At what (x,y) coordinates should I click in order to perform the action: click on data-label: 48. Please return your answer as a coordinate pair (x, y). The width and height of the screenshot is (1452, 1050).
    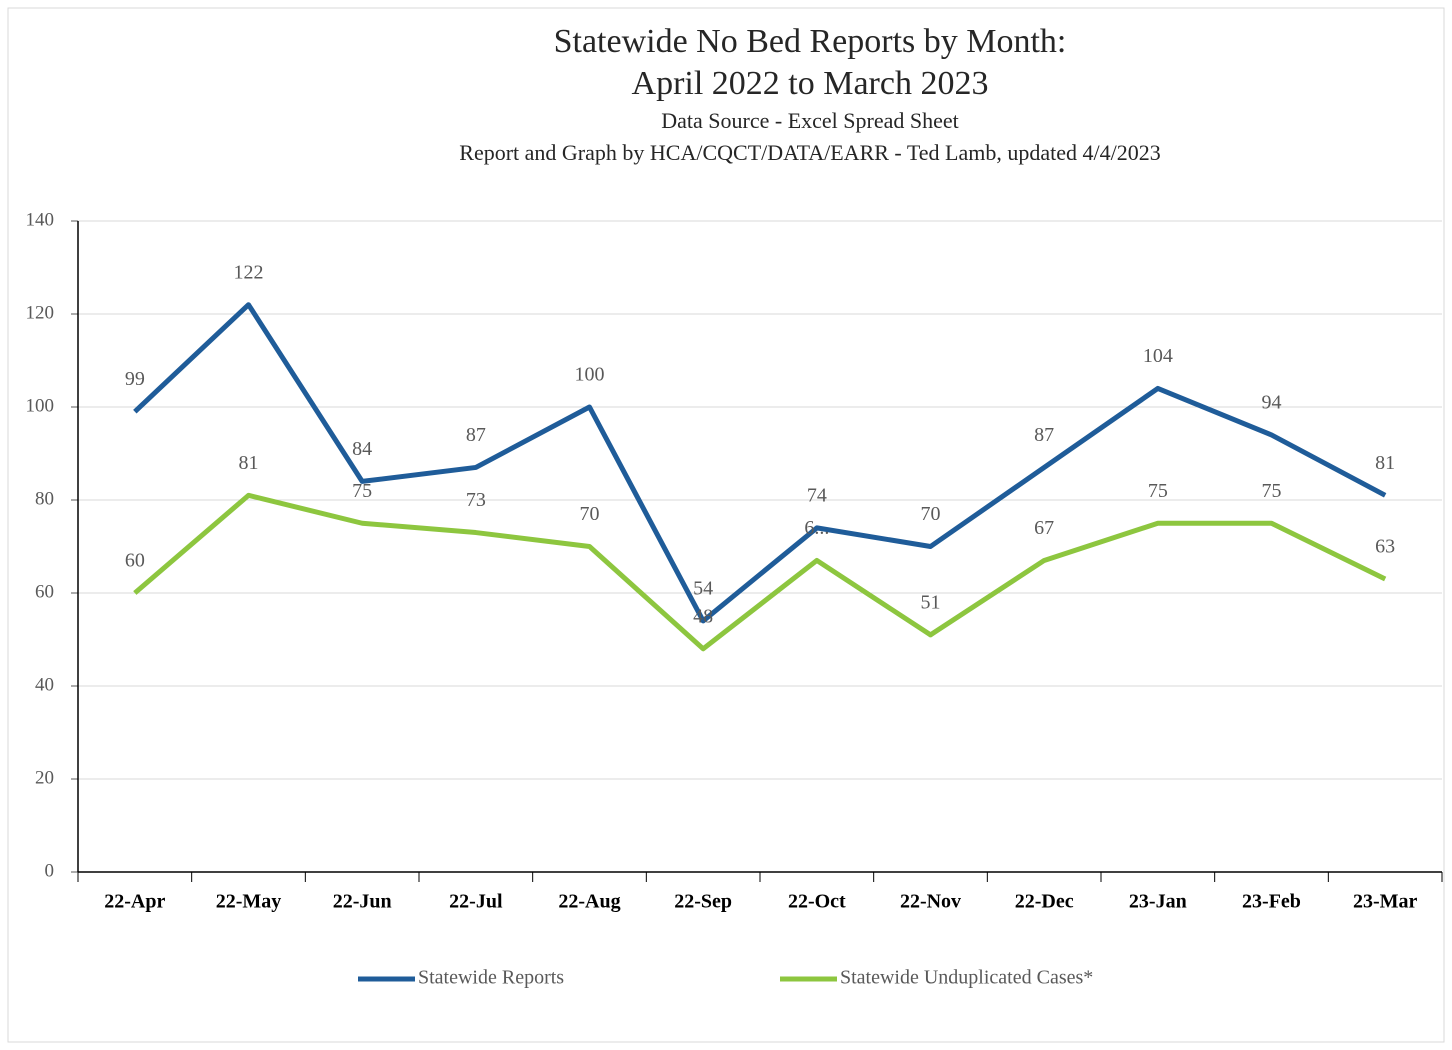
    Looking at the image, I should click on (703, 616).